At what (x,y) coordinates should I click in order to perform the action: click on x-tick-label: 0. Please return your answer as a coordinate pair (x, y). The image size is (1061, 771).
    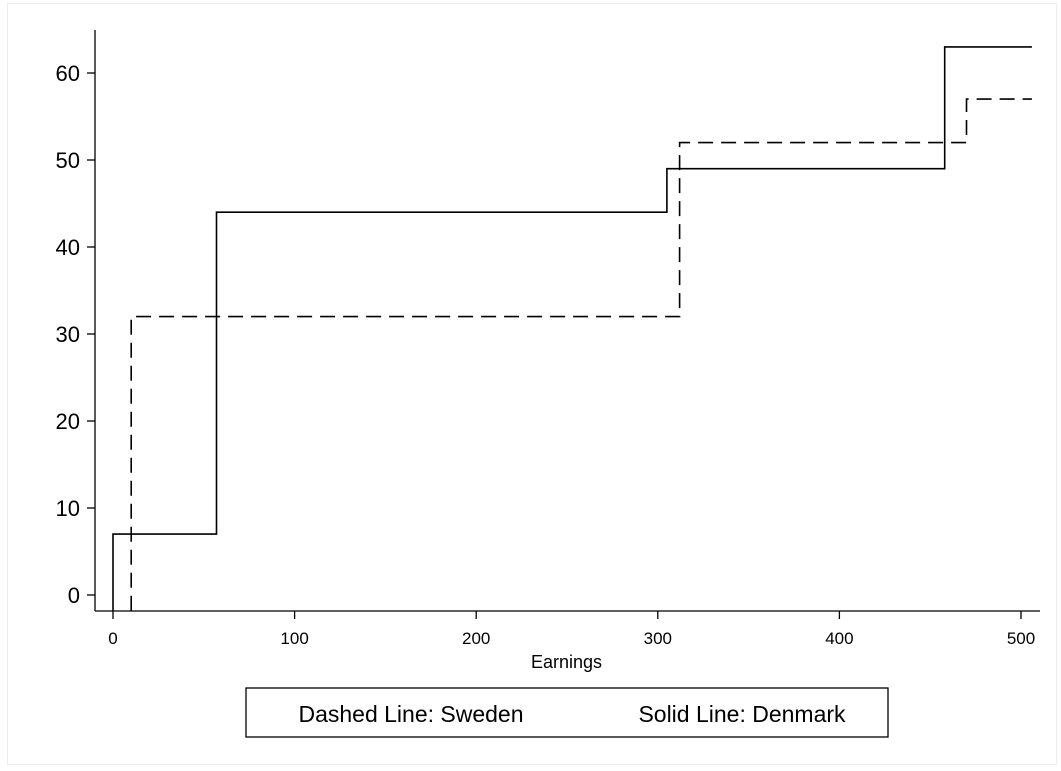
    Looking at the image, I should click on (112, 638).